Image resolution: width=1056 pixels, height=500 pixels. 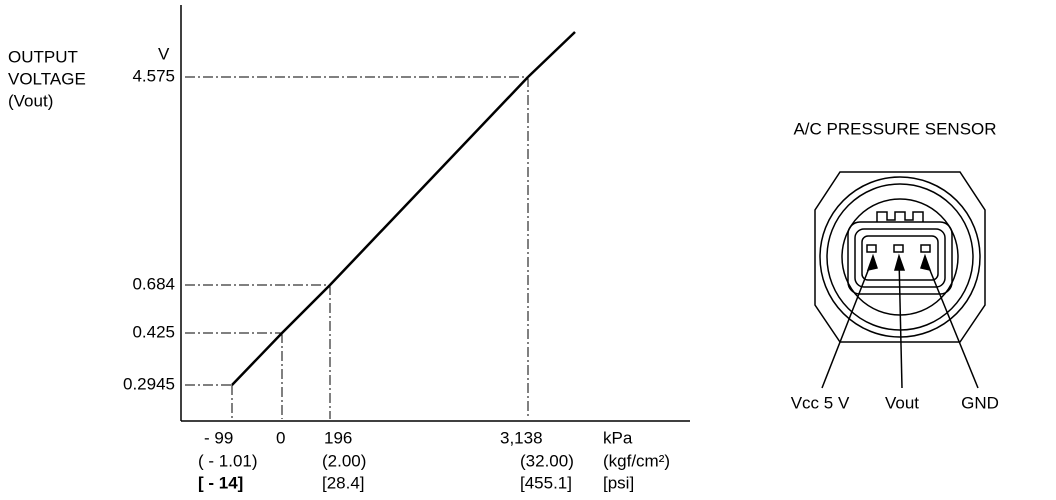 I want to click on y-title: OUTPUT, so click(x=43, y=56).